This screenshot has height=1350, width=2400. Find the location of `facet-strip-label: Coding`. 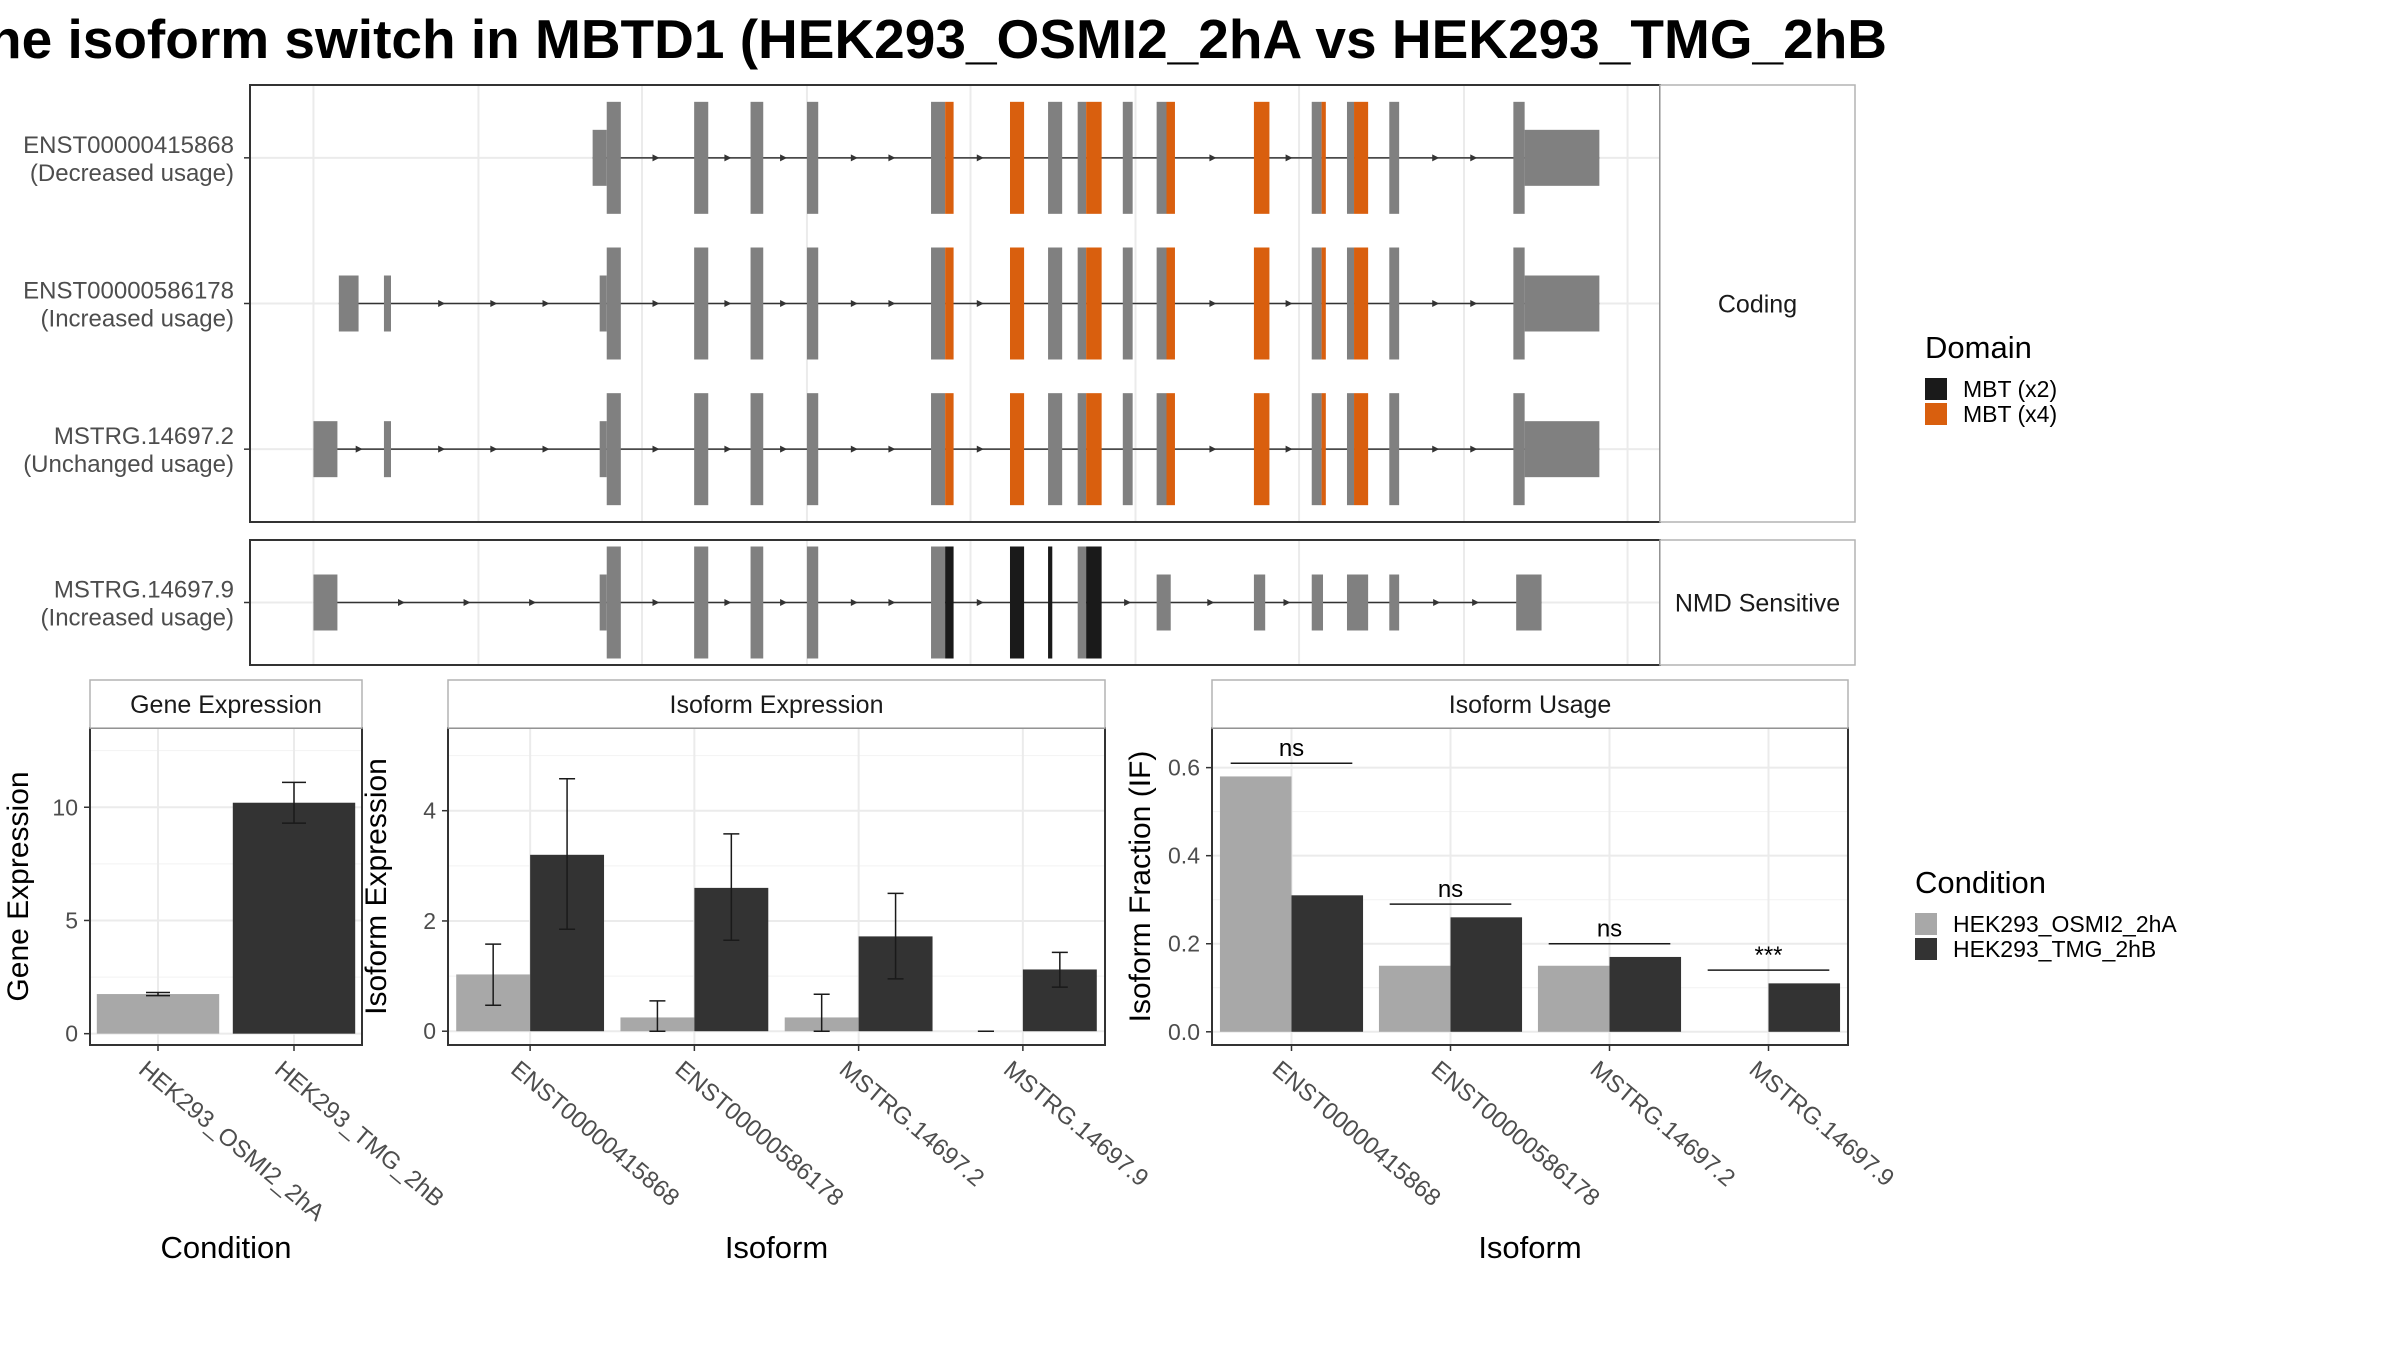

facet-strip-label: Coding is located at coordinates (1757, 305).